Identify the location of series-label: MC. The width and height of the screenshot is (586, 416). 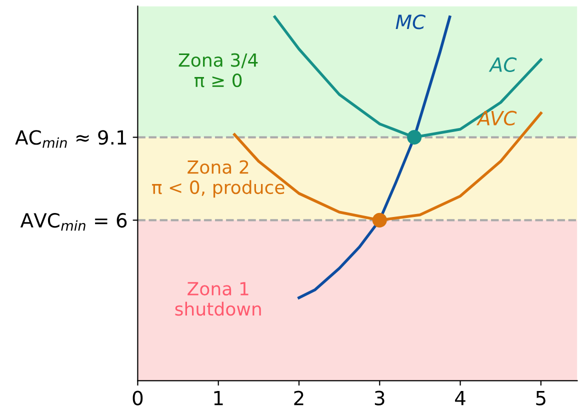
(411, 22).